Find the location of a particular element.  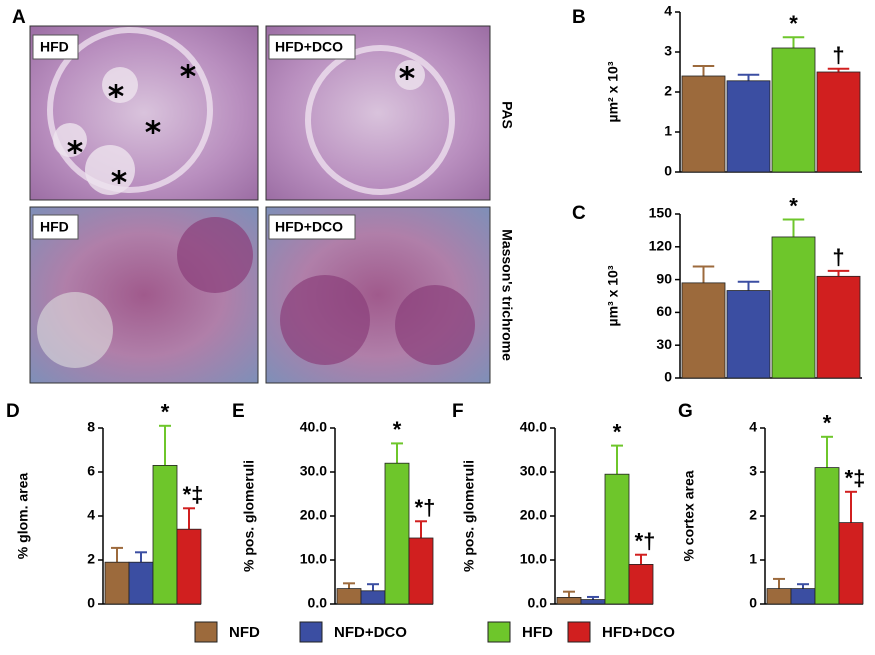

panel-letter: E is located at coordinates (238, 411).